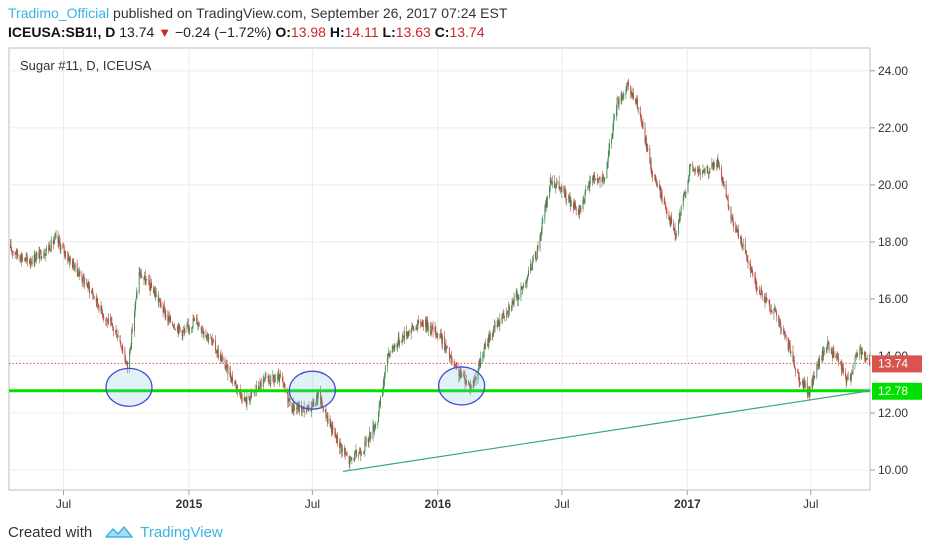  I want to click on trend-line, so click(606, 431).